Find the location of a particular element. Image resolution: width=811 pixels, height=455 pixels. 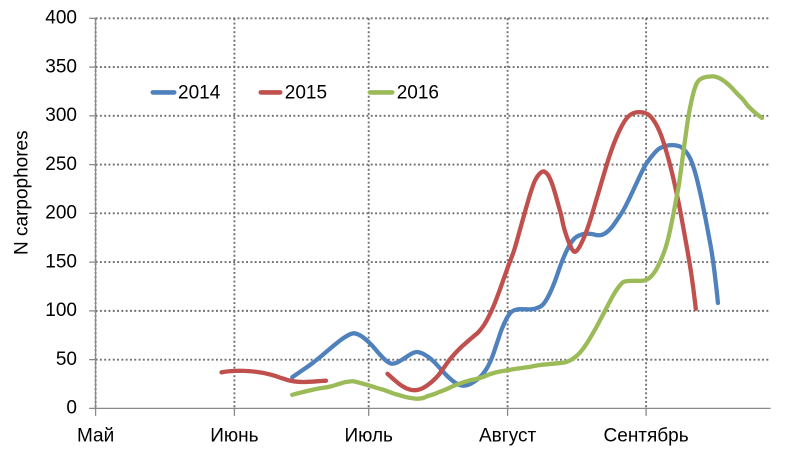

svg-text: 300 is located at coordinates (61, 115).